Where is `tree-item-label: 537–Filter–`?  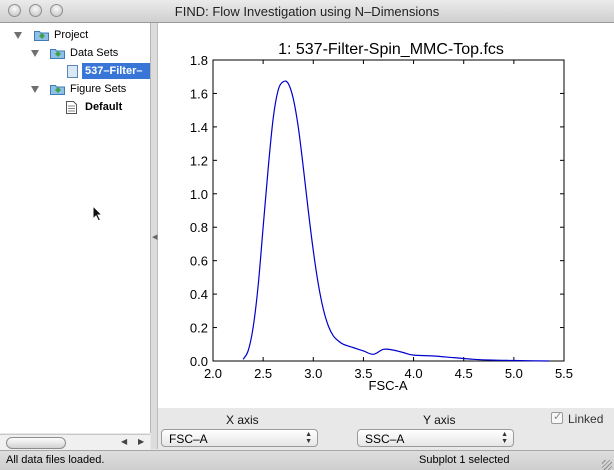
tree-item-label: 537–Filter– is located at coordinates (114, 71).